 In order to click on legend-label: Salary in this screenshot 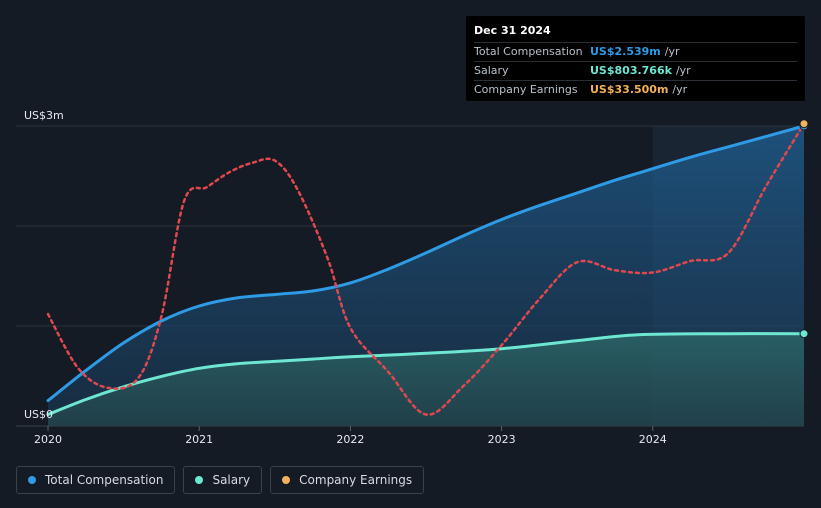, I will do `click(231, 480)`.